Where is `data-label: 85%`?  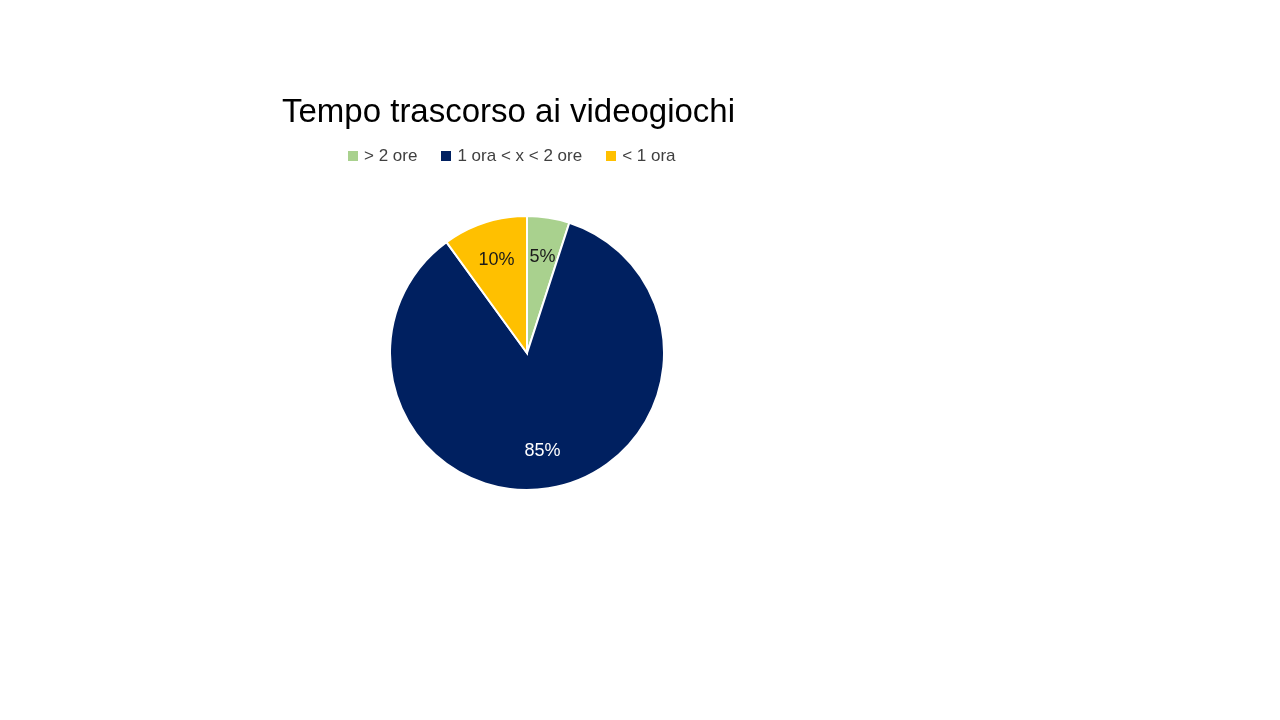
data-label: 85% is located at coordinates (542, 450).